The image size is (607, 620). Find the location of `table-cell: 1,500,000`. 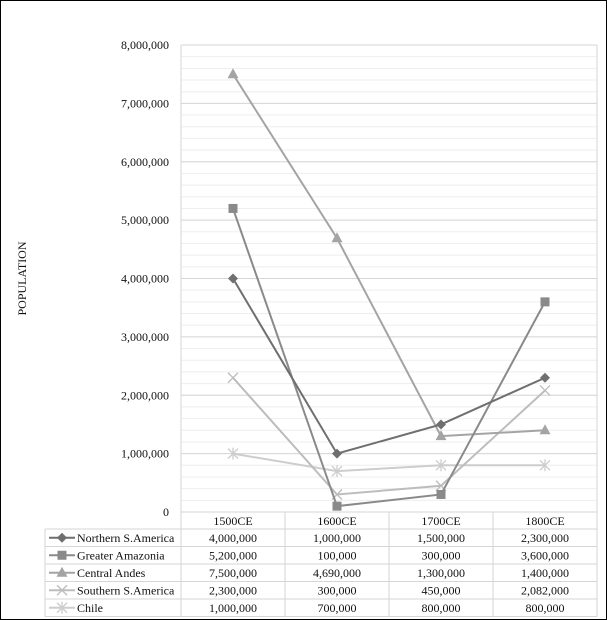

table-cell: 1,500,000 is located at coordinates (441, 538).